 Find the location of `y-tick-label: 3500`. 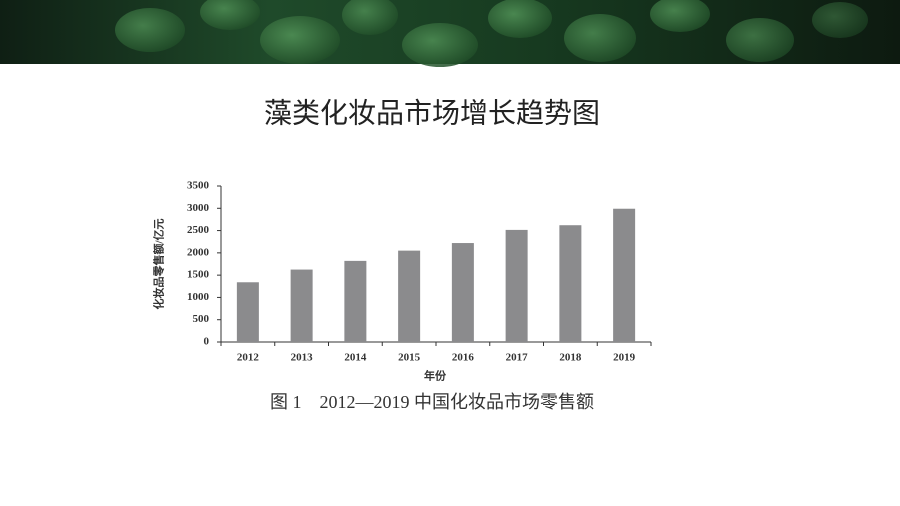

y-tick-label: 3500 is located at coordinates (198, 186).